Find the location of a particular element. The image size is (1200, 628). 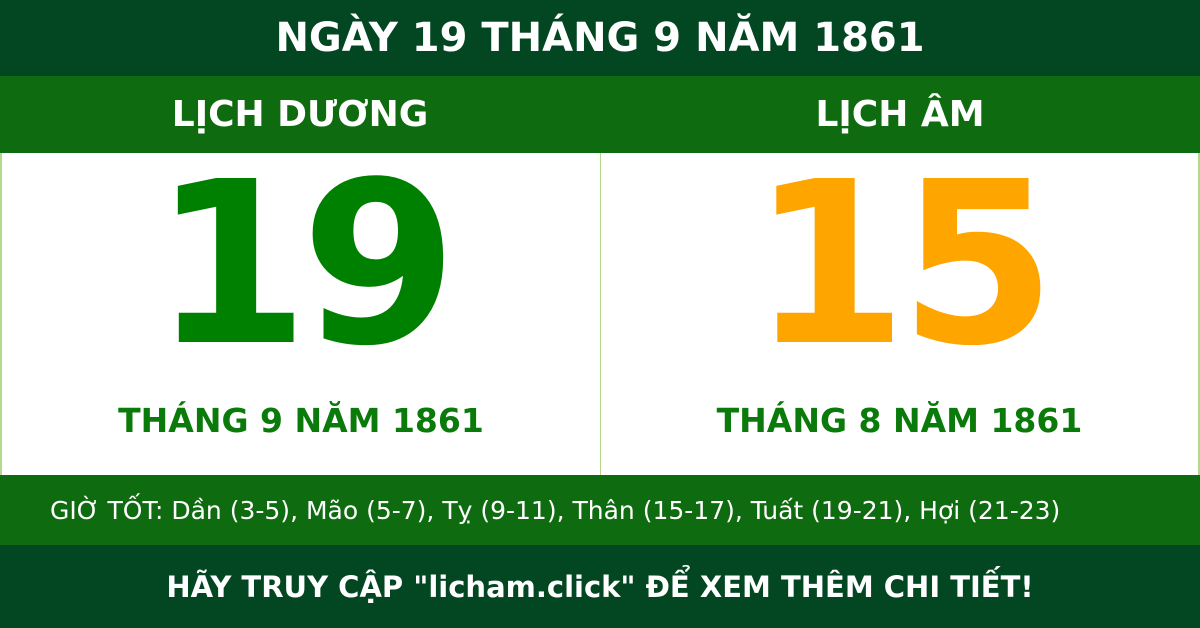

solar-day: 19 is located at coordinates (304, 265).